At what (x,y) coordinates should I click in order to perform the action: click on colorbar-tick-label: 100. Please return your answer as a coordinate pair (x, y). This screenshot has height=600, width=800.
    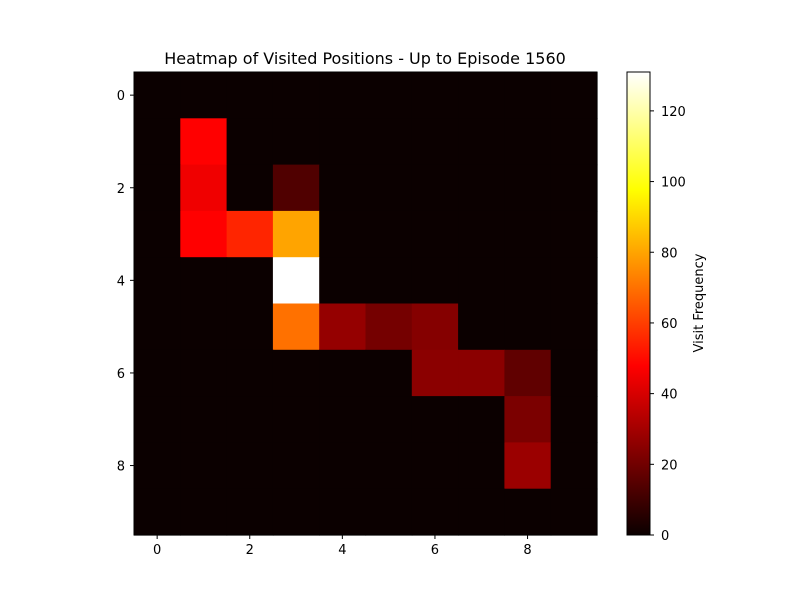
    Looking at the image, I should click on (673, 183).